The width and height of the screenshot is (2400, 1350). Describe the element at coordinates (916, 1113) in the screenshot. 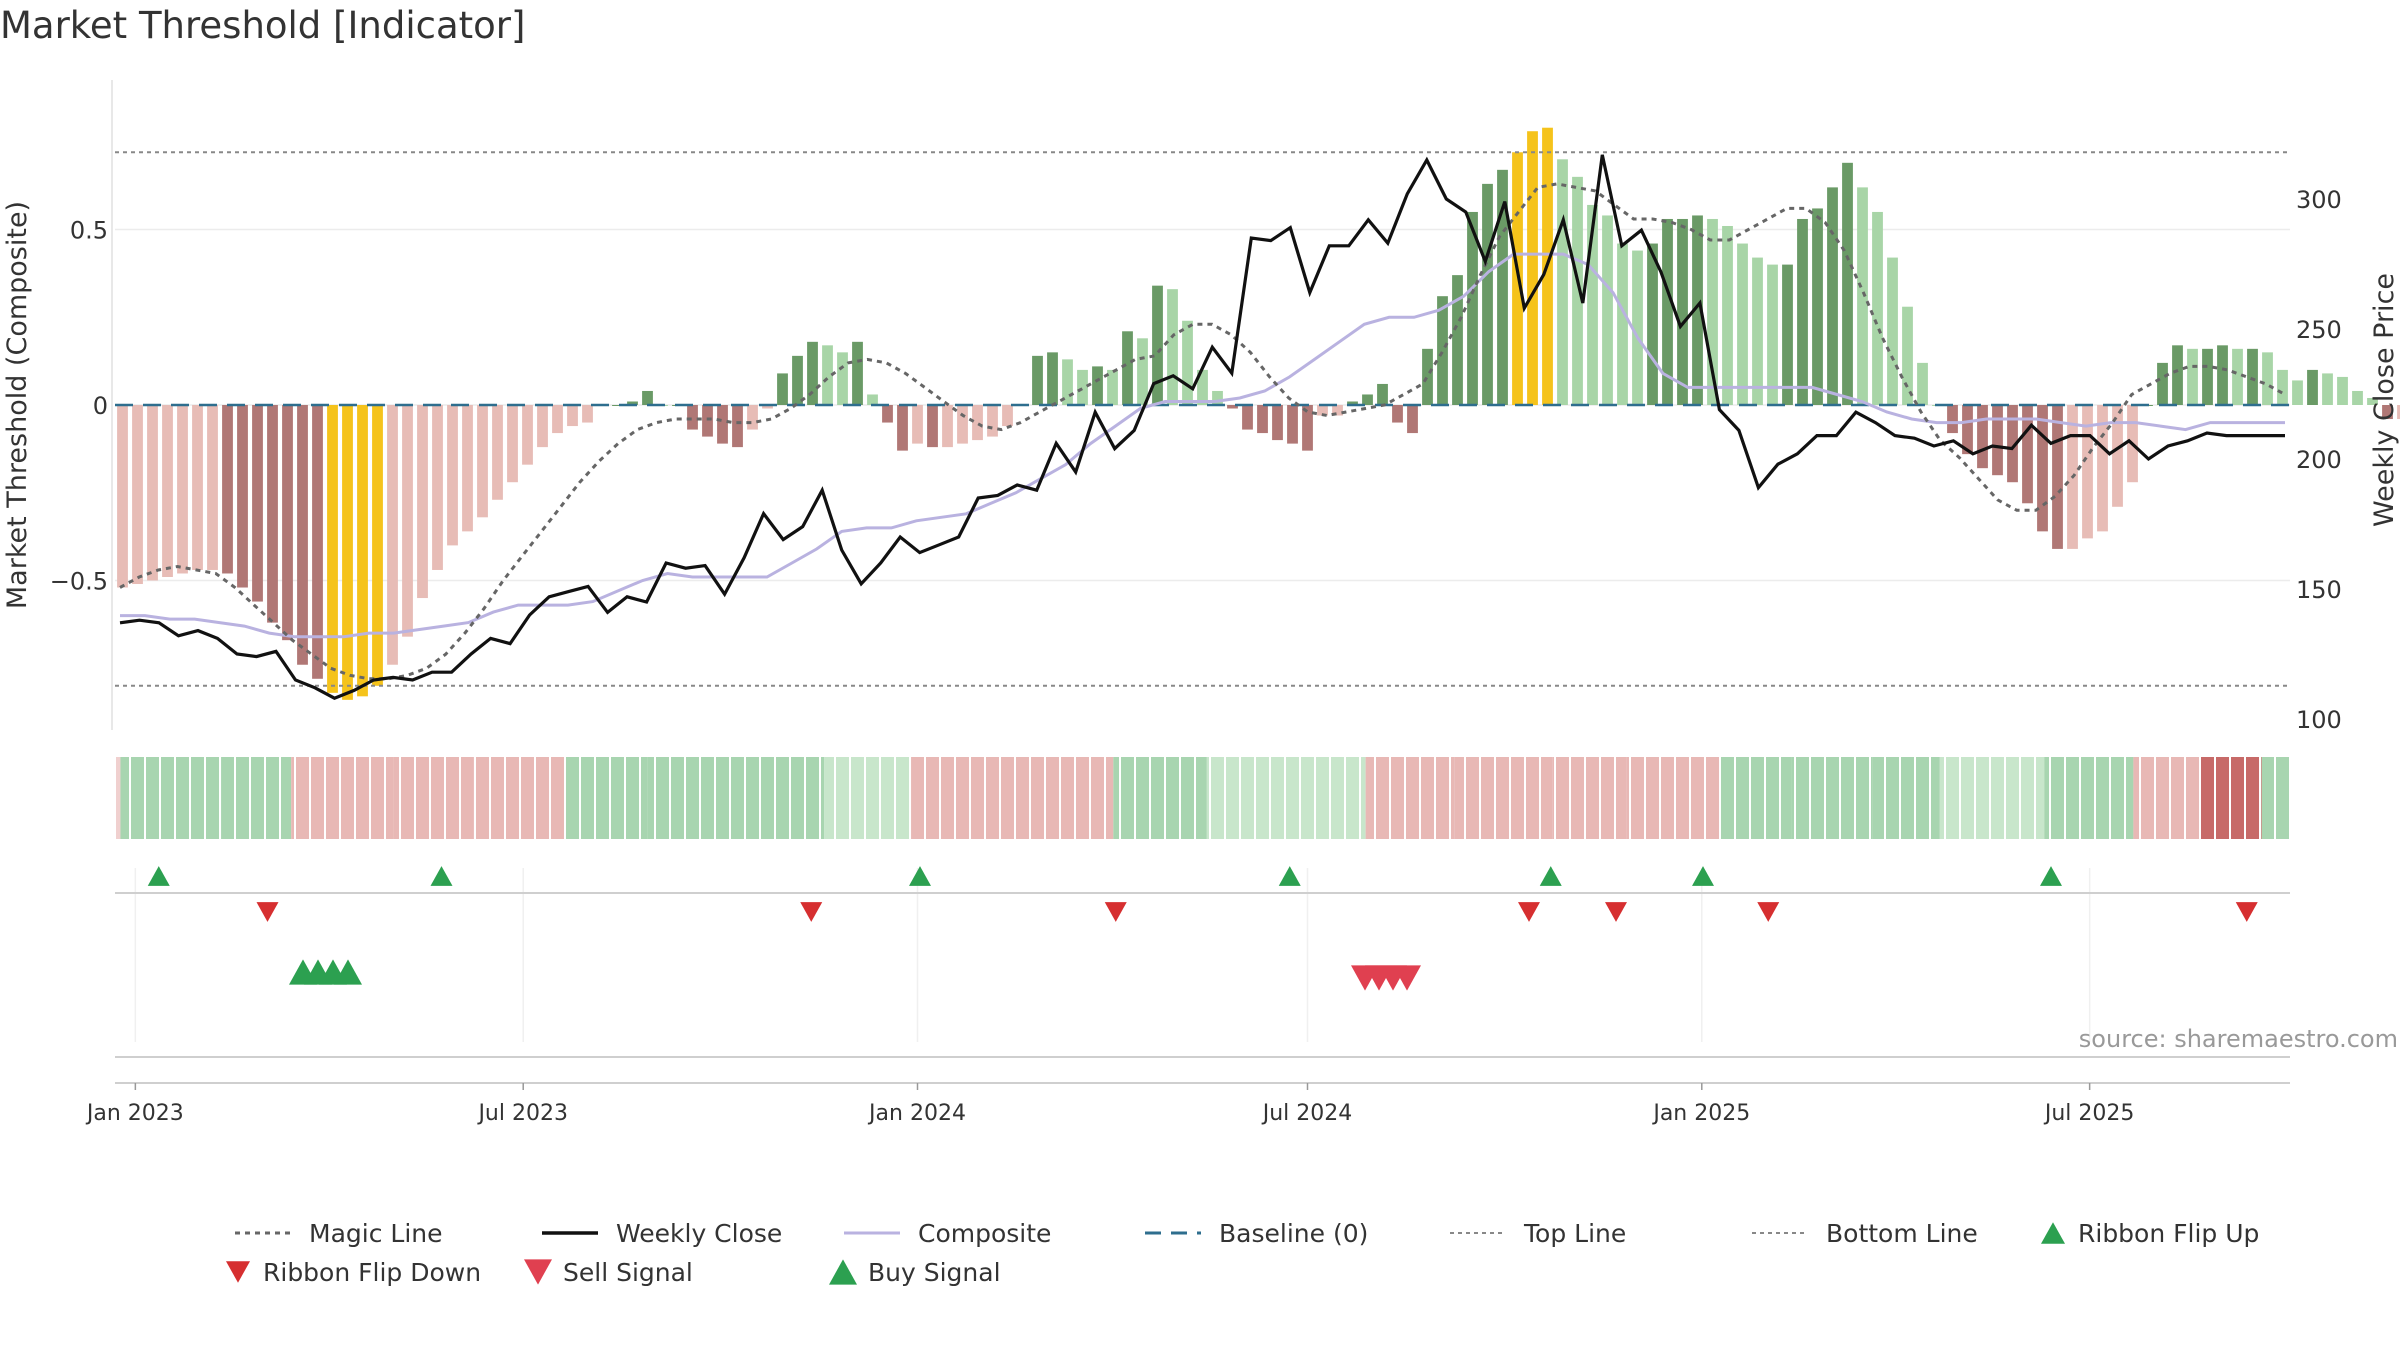

I see `x-tick-label: Jan 2024` at that location.